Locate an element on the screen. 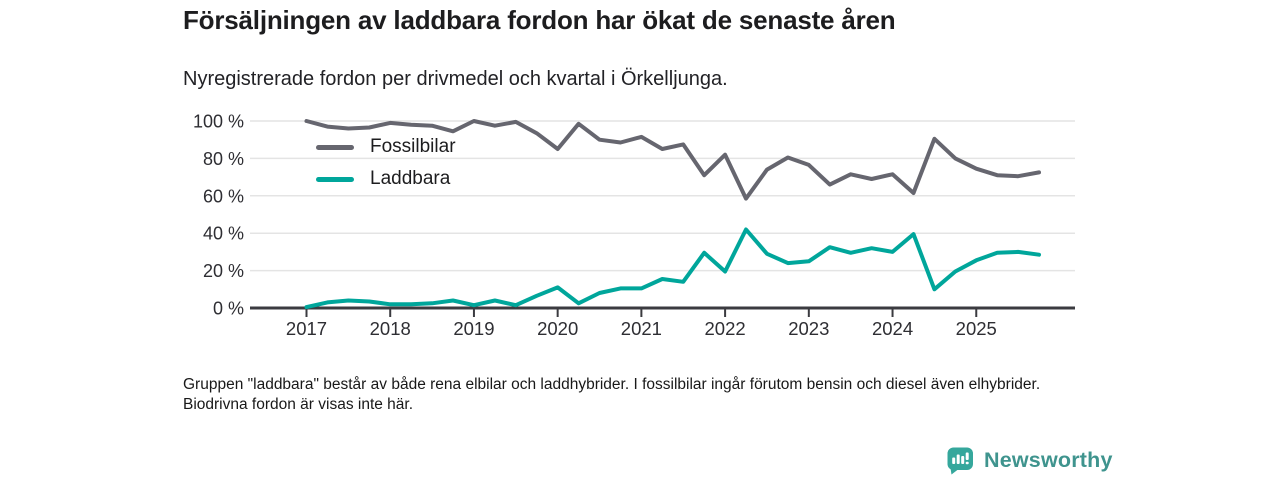  newsworthy-wordmark: Newsworthy is located at coordinates (1048, 460).